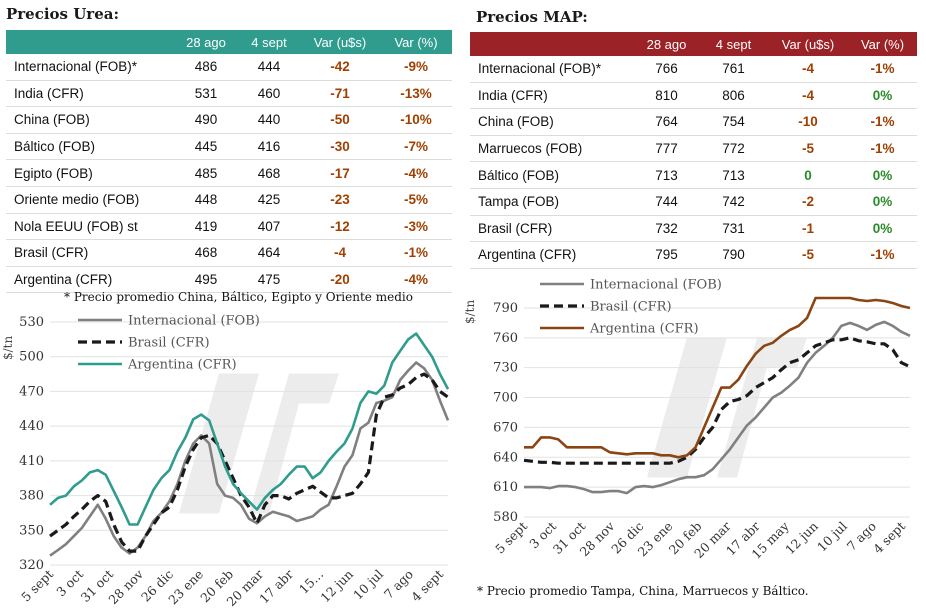  Describe the element at coordinates (666, 44) in the screenshot. I see `map-header-cell: 28 ago` at that location.